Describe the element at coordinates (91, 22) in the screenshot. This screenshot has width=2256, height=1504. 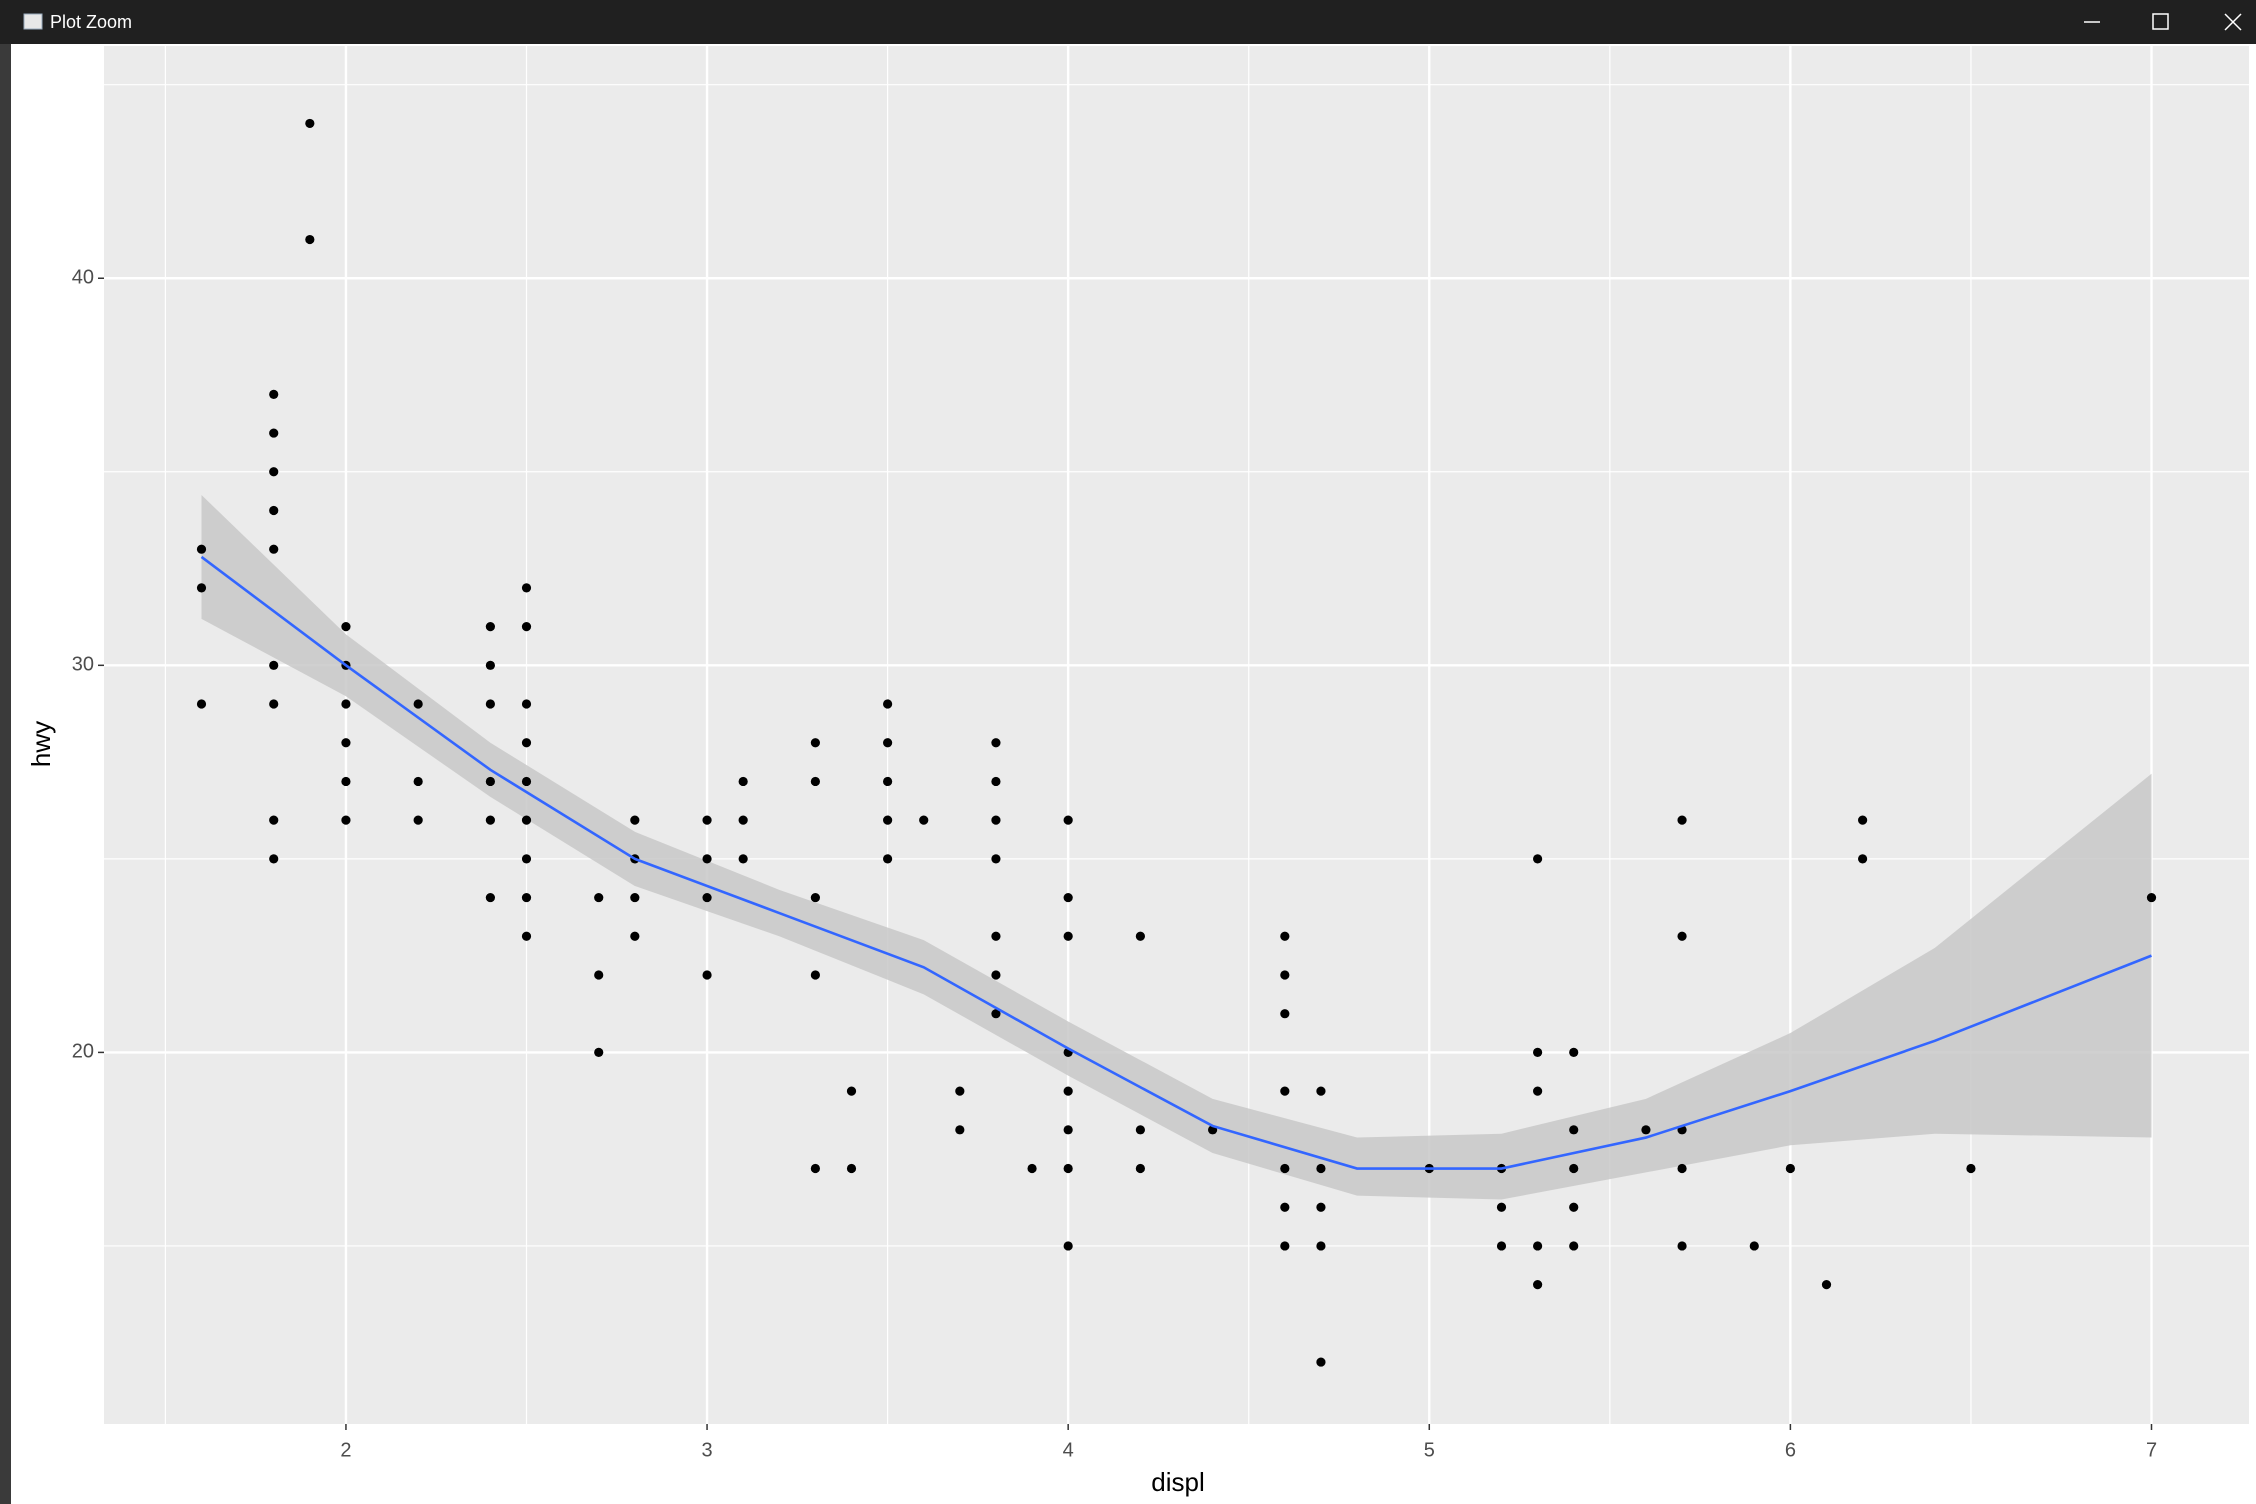
I see `window-title: Plot Zoom` at that location.